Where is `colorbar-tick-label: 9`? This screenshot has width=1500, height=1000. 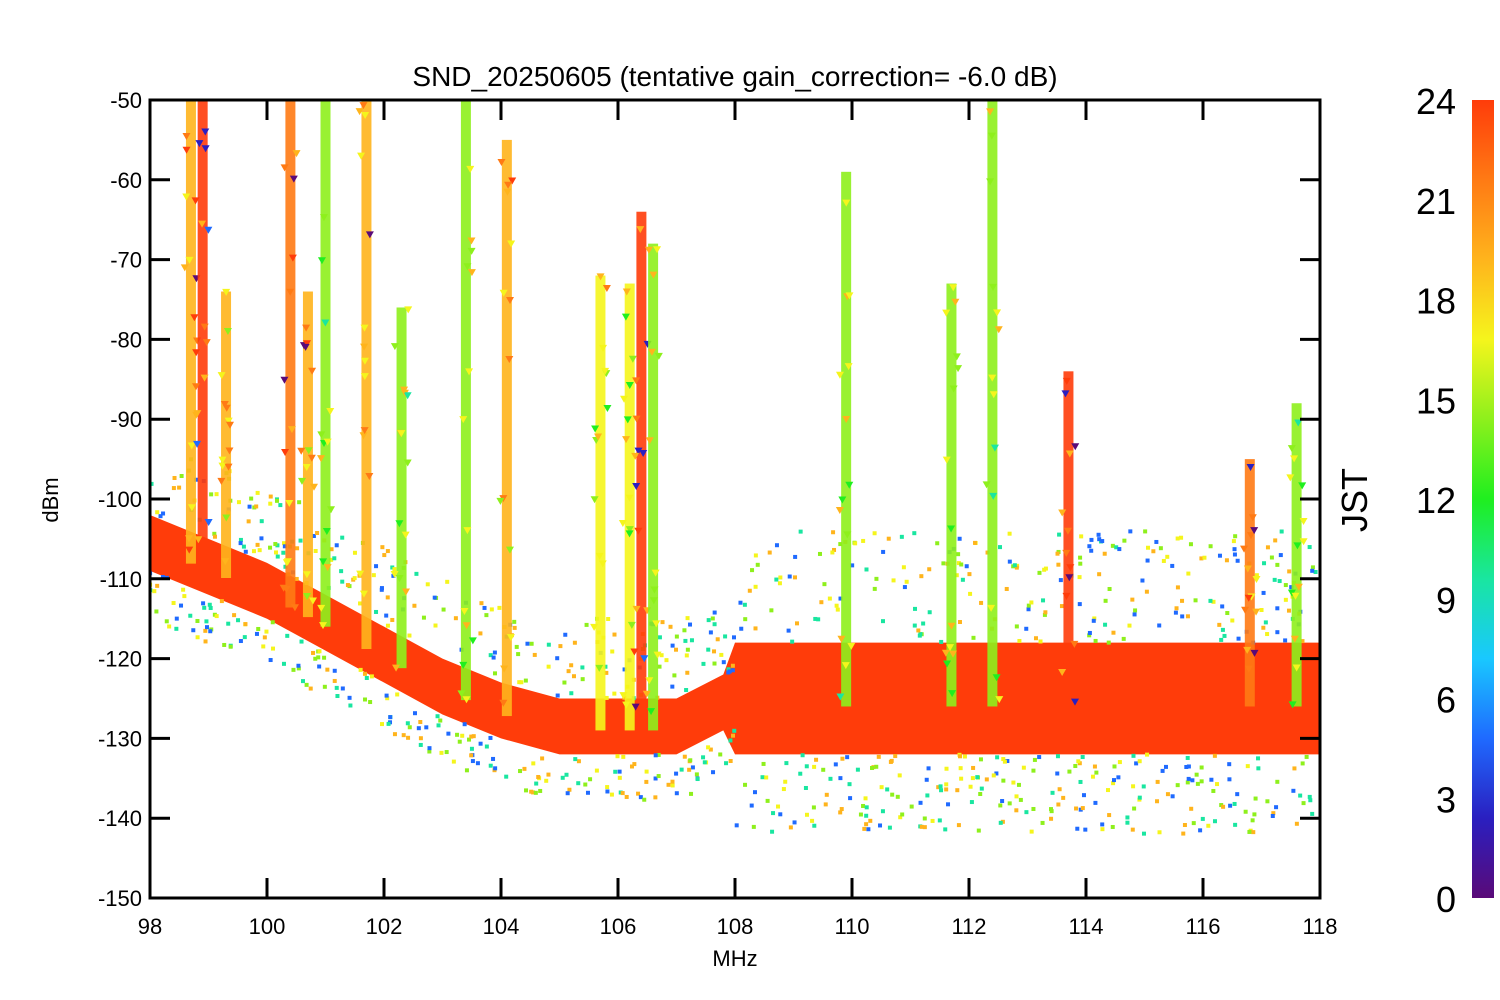
colorbar-tick-label: 9 is located at coordinates (1446, 600).